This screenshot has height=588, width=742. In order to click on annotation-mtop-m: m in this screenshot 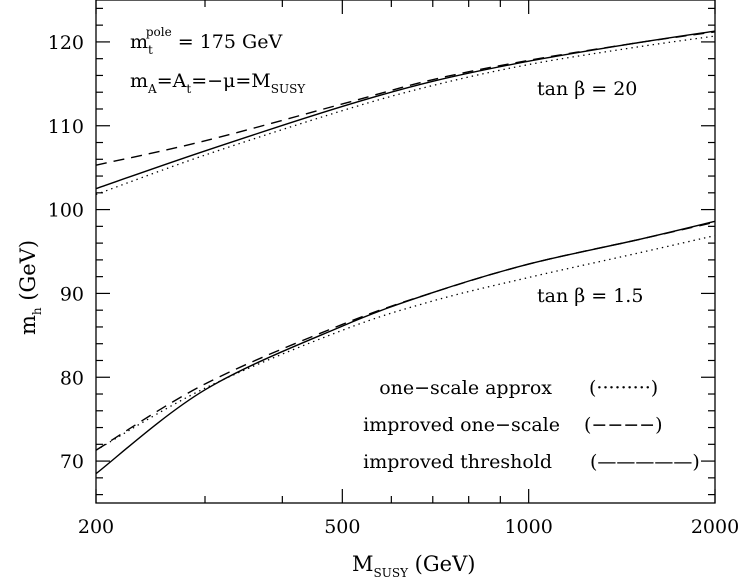, I will do `click(139, 42)`.